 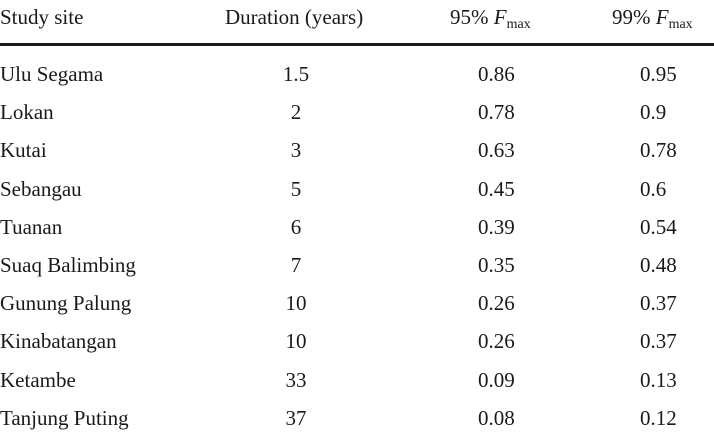 I want to click on table-row: Kinabatangan 10 0.26 0.37, so click(x=357, y=345).